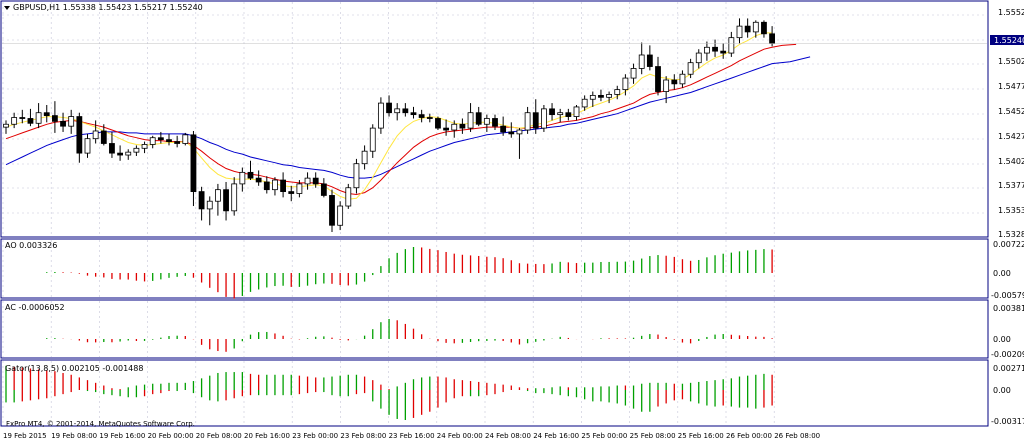 The height and width of the screenshot is (441, 1024). Describe the element at coordinates (7, 8) in the screenshot. I see `dropdown-triangle-icon` at that location.